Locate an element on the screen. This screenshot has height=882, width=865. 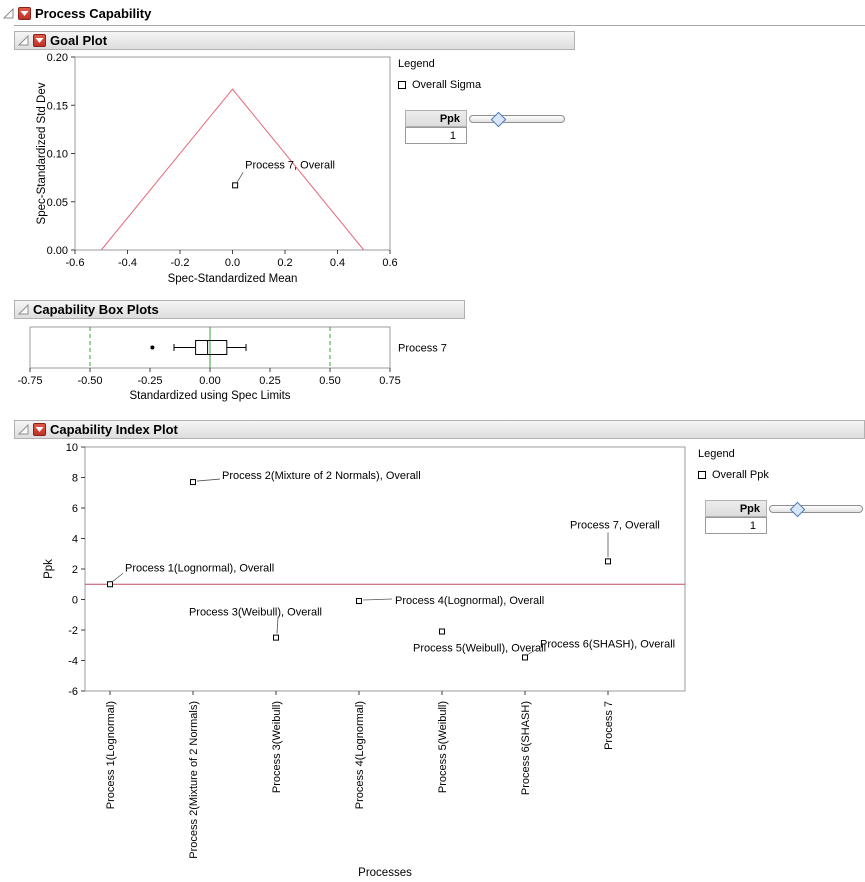
x-tick-label: 0.25 is located at coordinates (269, 381).